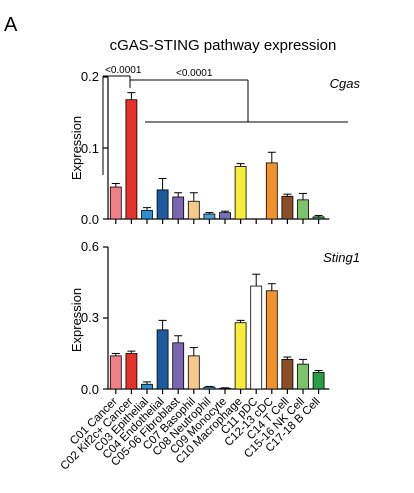 This screenshot has width=414, height=493. I want to click on sting1-y-ticks: 0.0 0.3 0.6, so click(90, 318).